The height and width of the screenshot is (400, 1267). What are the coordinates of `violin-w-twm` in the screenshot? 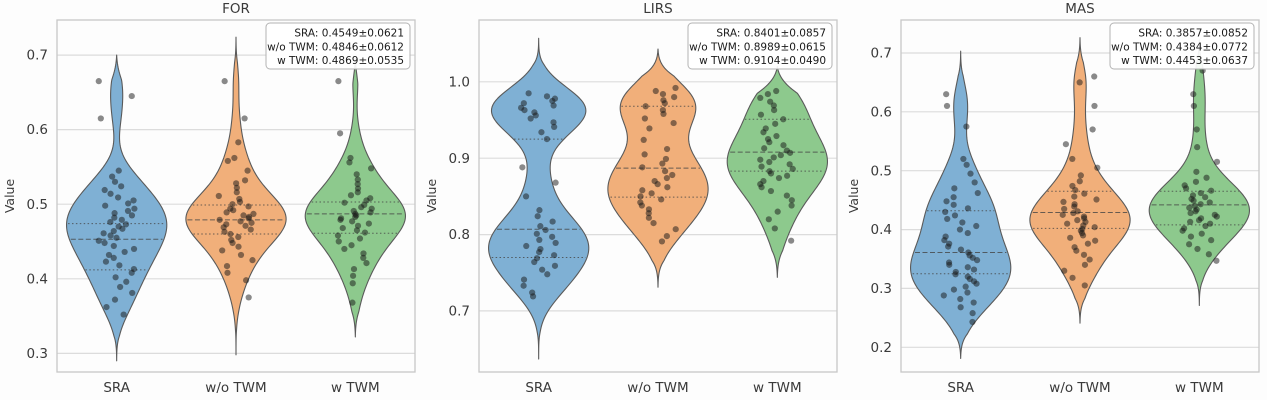 It's located at (355, 198).